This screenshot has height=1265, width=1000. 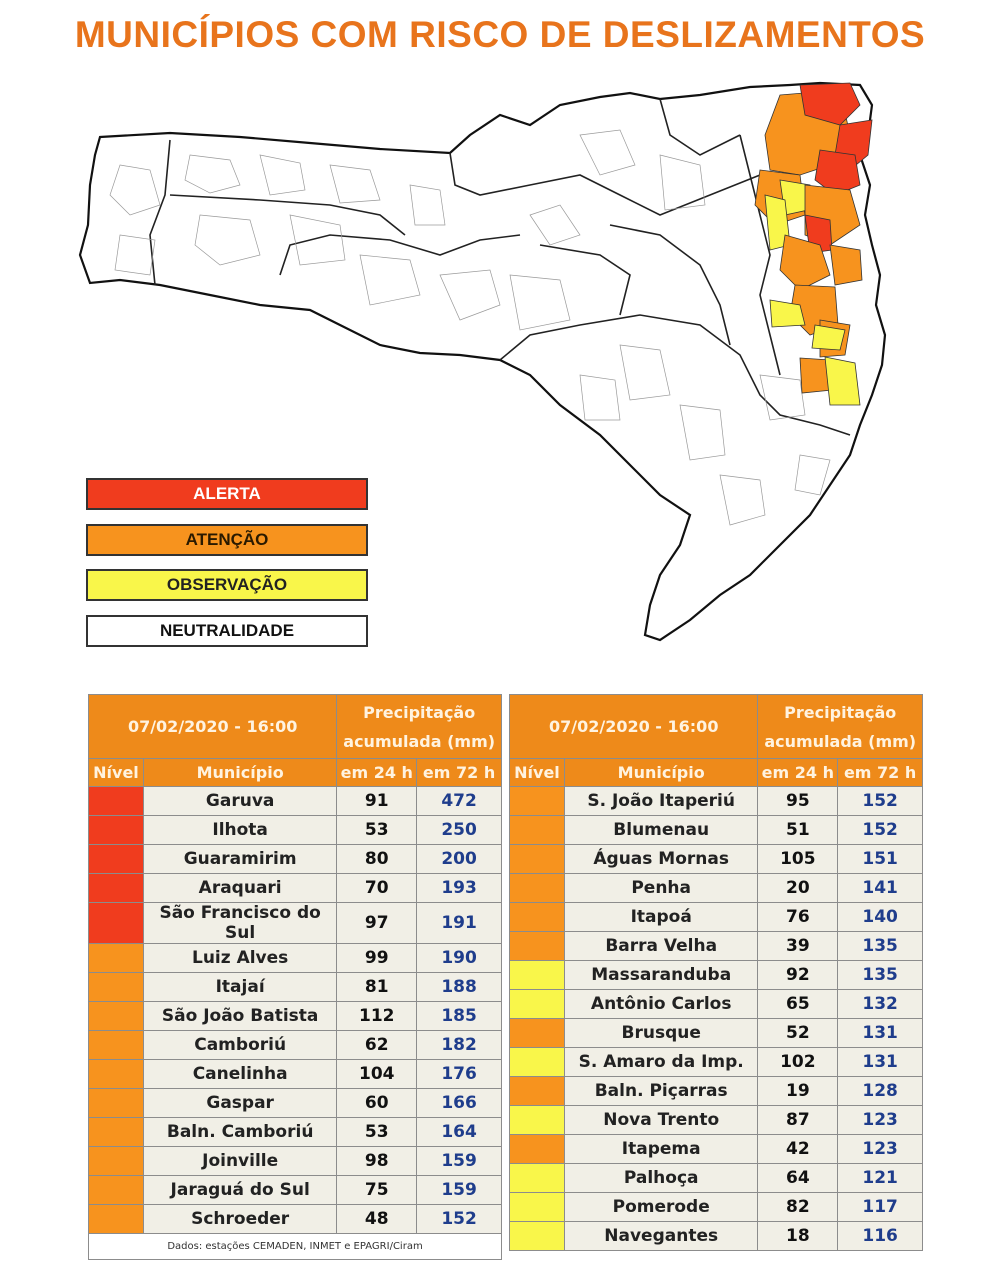 I want to click on table-row: Baln. Camboriú 53 164, so click(x=295, y=1132).